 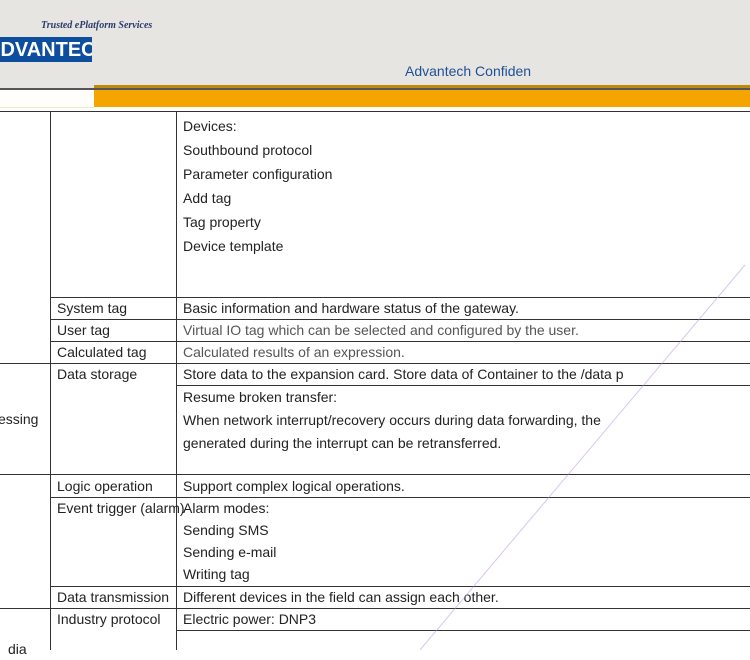 What do you see at coordinates (230, 552) in the screenshot?
I see `desc-cell: Sending e-mail` at bounding box center [230, 552].